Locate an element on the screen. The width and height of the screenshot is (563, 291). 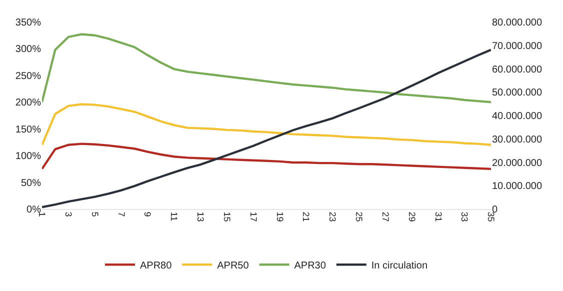
y-tick-label: 50% is located at coordinates (31, 183).